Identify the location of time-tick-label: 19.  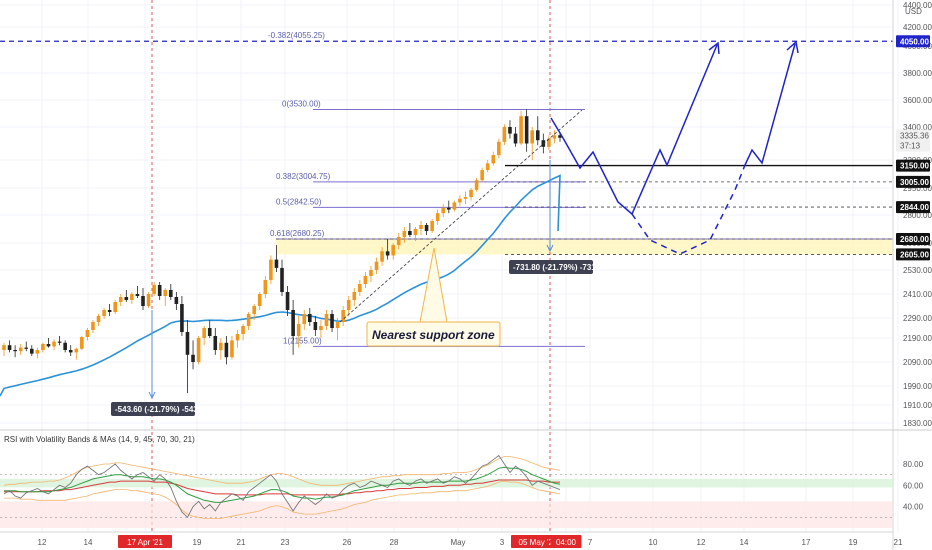
(197, 542).